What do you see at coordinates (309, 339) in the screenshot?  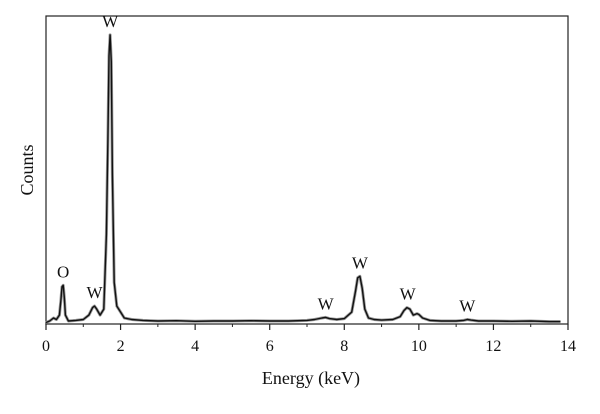 I see `axes: 0 2 4 6 8 10 12 14` at bounding box center [309, 339].